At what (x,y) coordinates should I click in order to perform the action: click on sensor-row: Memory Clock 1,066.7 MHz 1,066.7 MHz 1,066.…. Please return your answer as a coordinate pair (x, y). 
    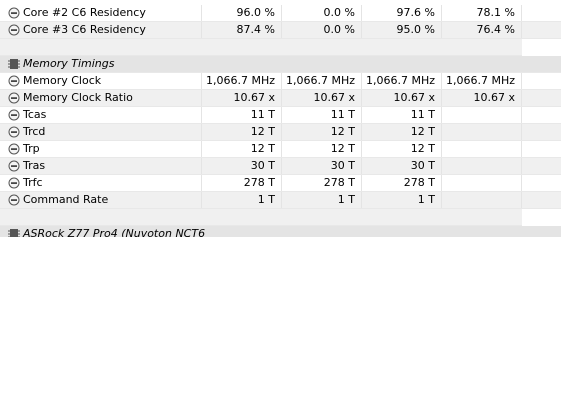
    Looking at the image, I should click on (280, 81).